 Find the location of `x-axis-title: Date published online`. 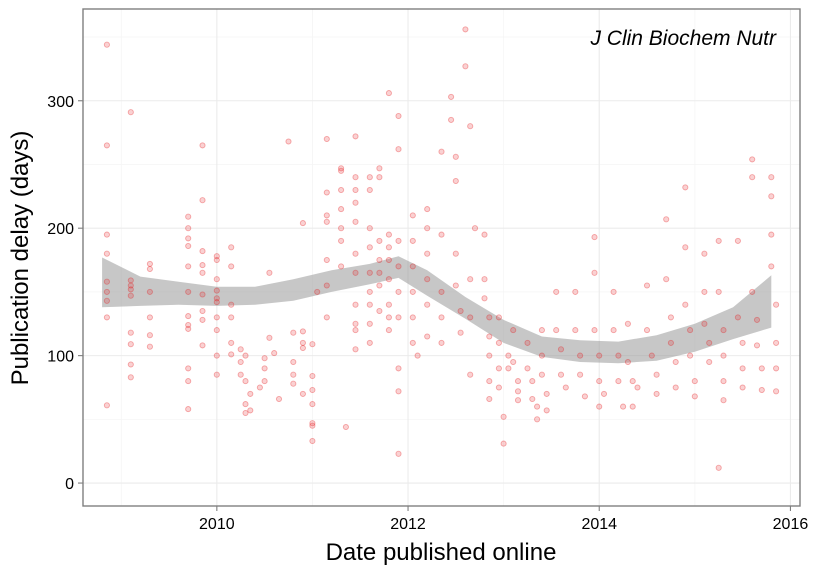

x-axis-title: Date published online is located at coordinates (441, 552).